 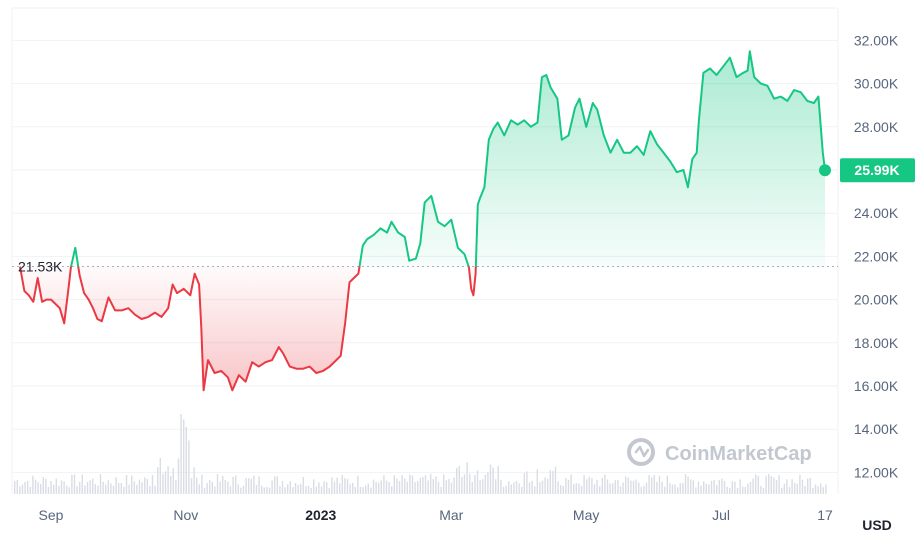 What do you see at coordinates (51, 515) in the screenshot?
I see `x-tick-label: Sep` at bounding box center [51, 515].